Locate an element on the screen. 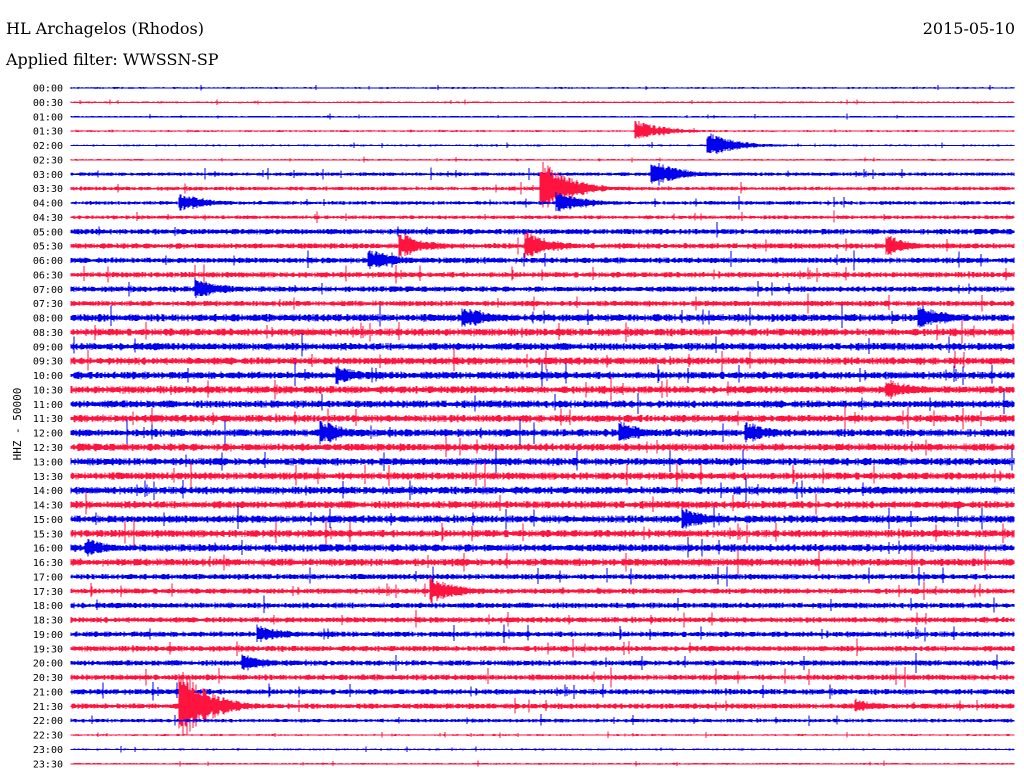  row-time-label: 07:00 is located at coordinates (48, 290).